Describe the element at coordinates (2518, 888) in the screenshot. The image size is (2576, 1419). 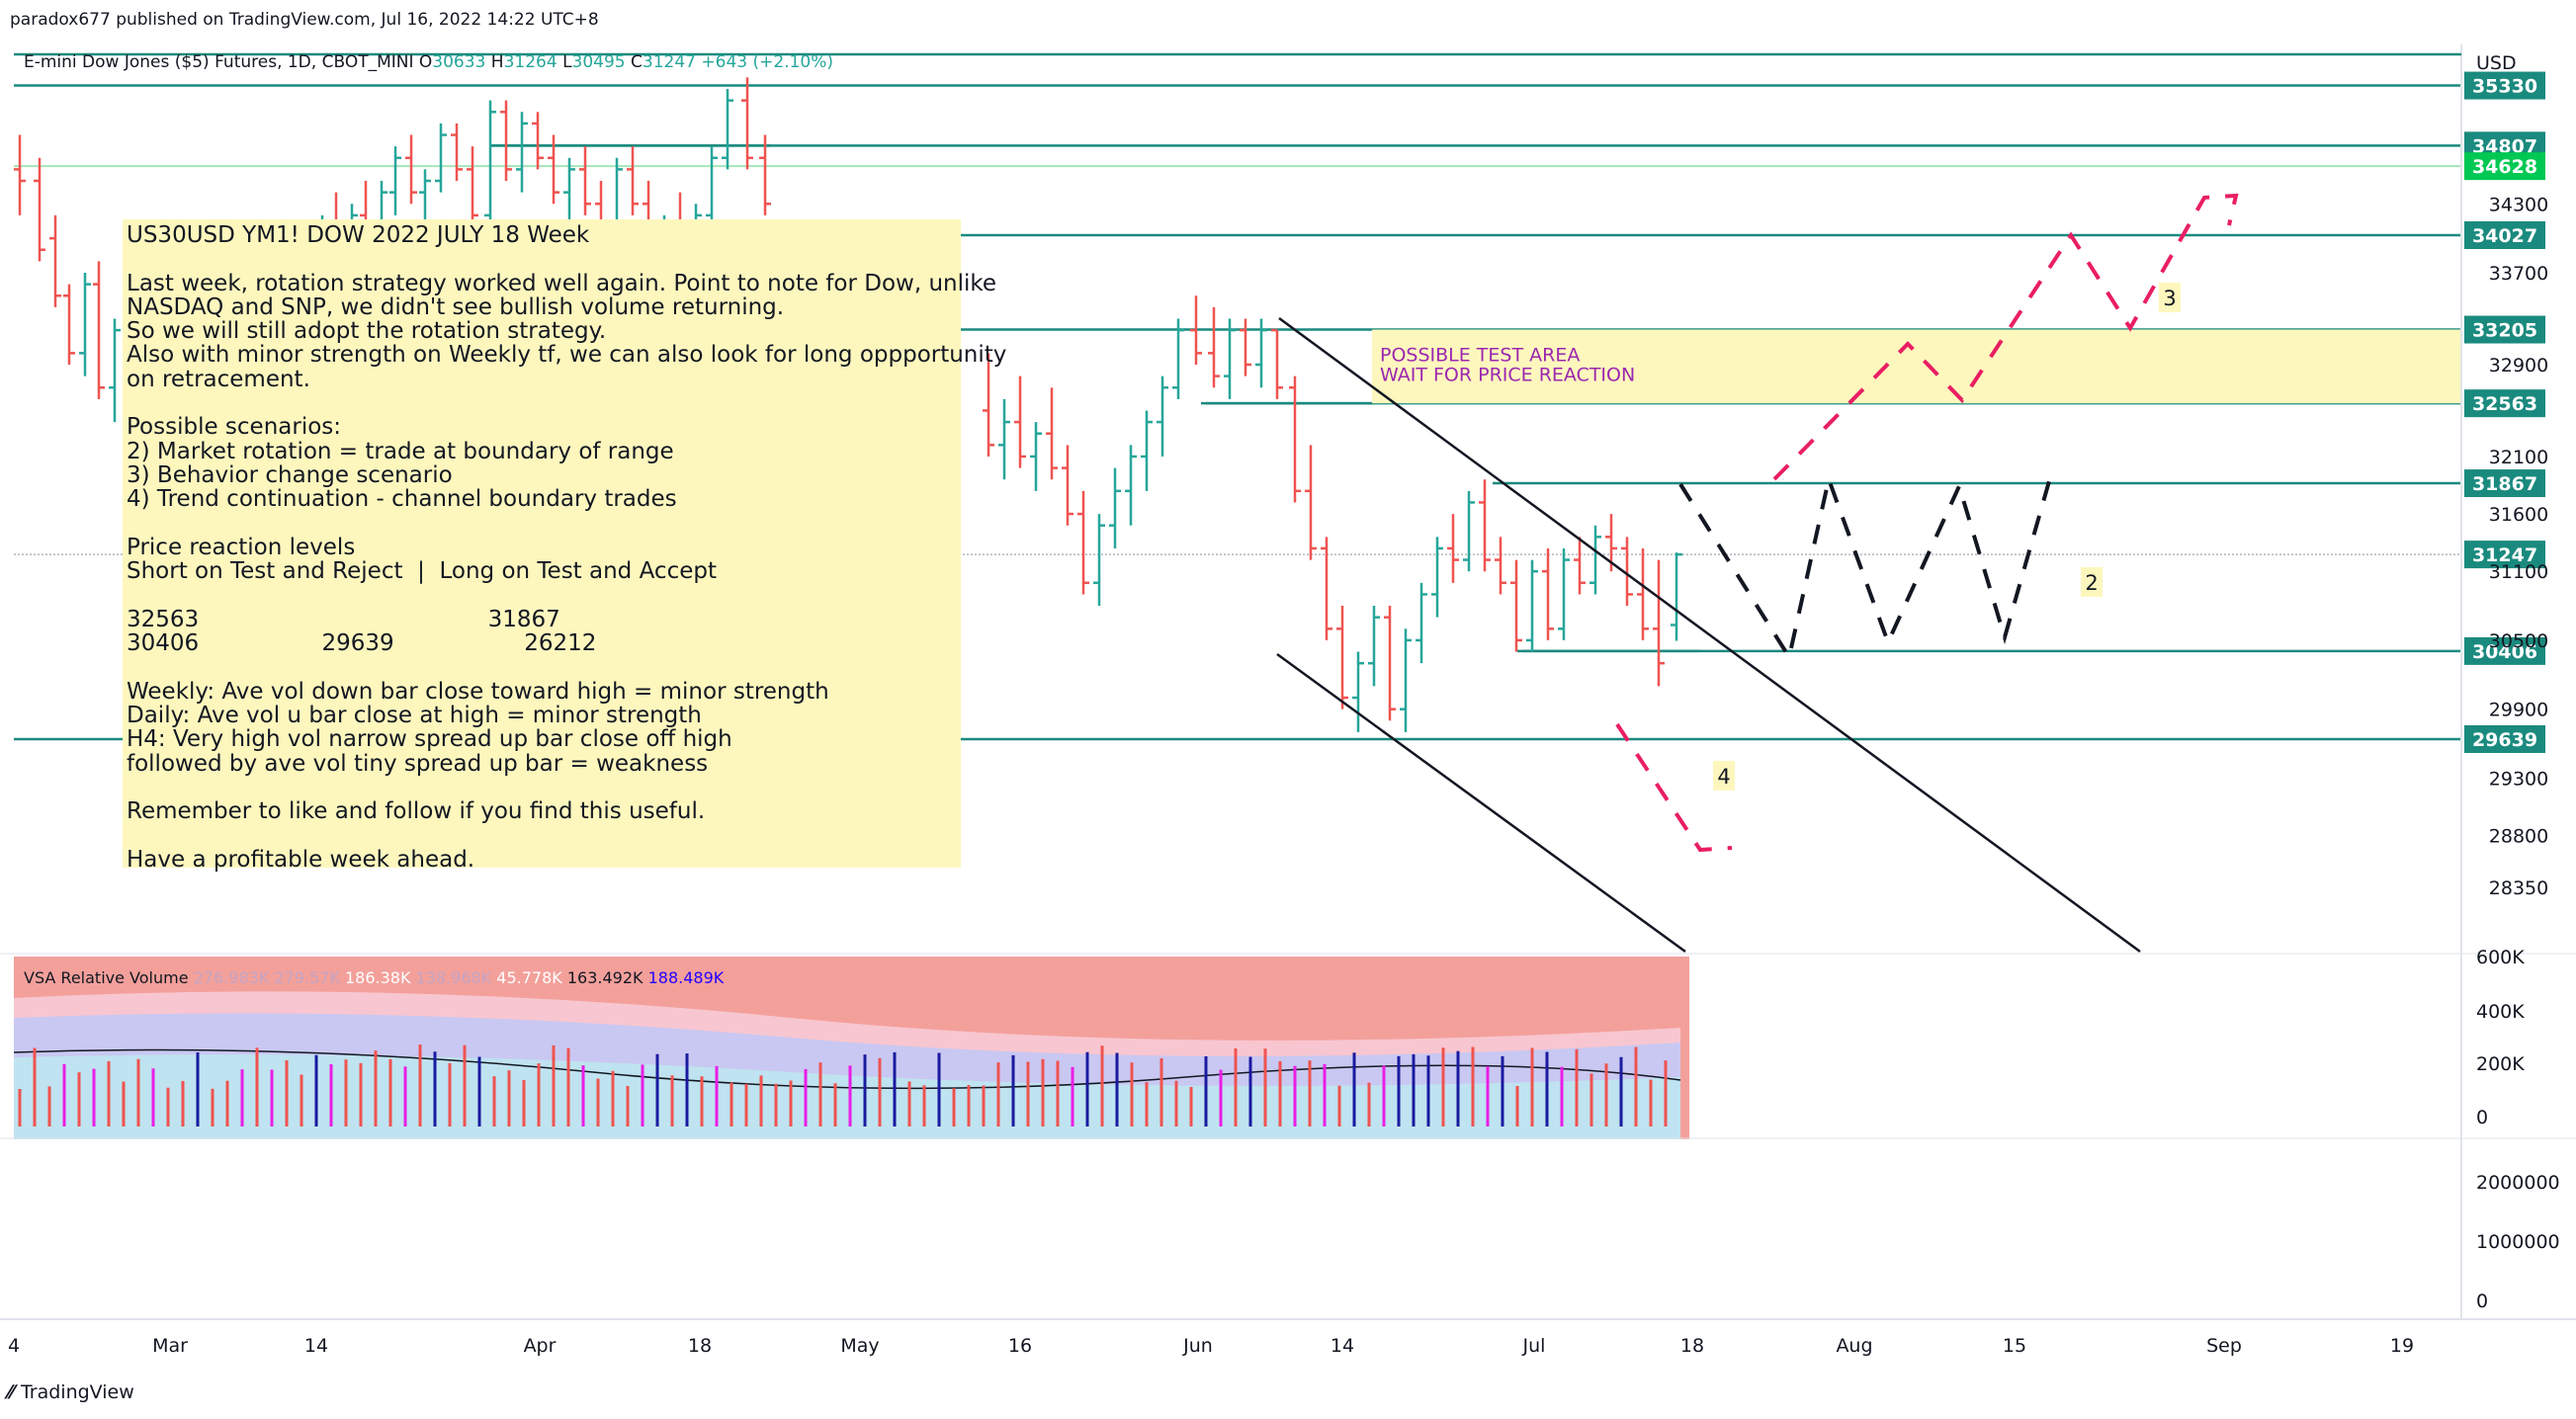
I see `price-tick-label: 28350` at that location.